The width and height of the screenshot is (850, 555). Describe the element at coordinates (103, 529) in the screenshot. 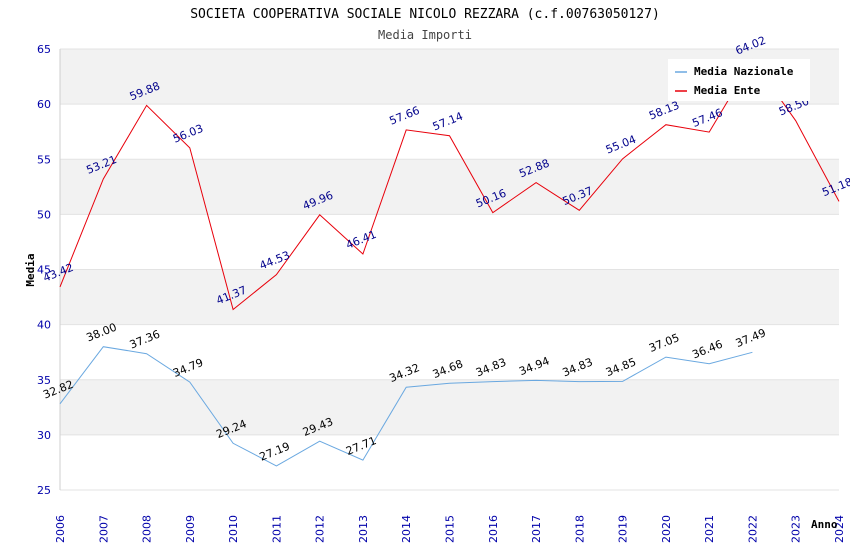

I see `x-tick-label: 2007` at that location.